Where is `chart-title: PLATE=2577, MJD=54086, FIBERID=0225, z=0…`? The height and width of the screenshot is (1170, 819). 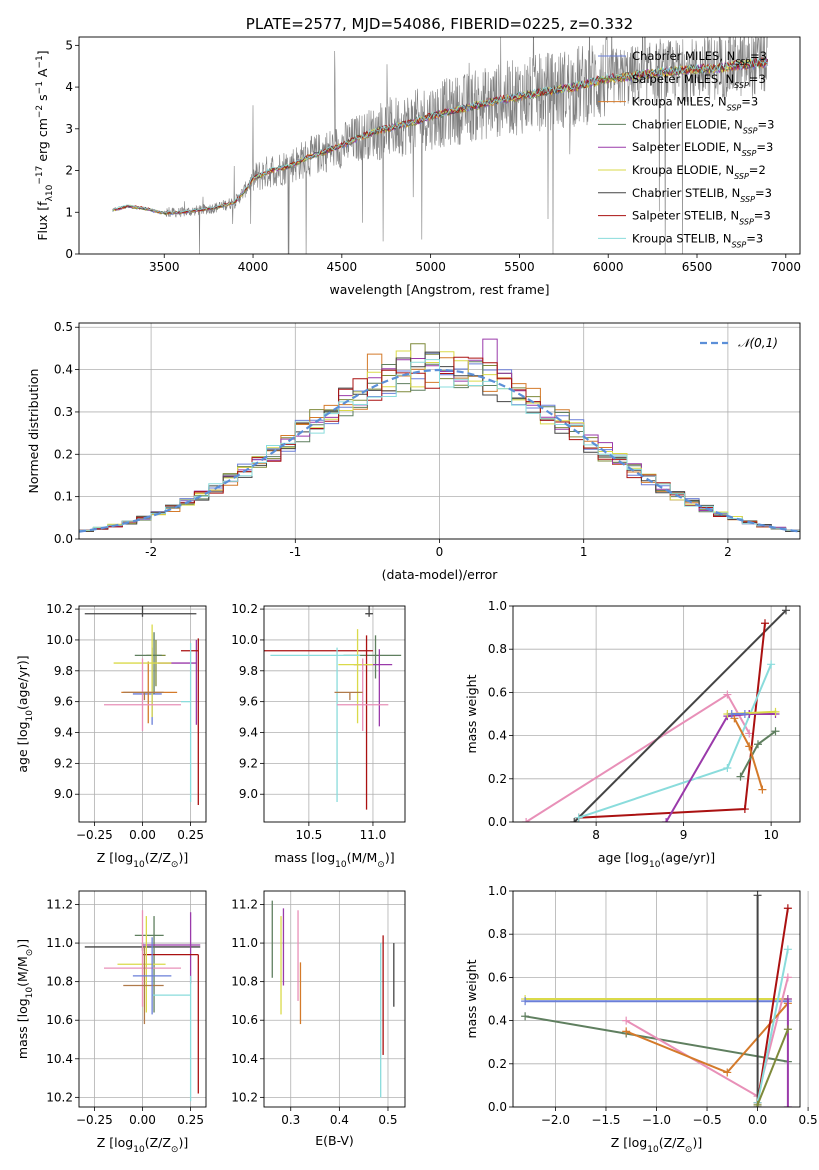 chart-title: PLATE=2577, MJD=54086, FIBERID=0225, z=0… is located at coordinates (439, 24).